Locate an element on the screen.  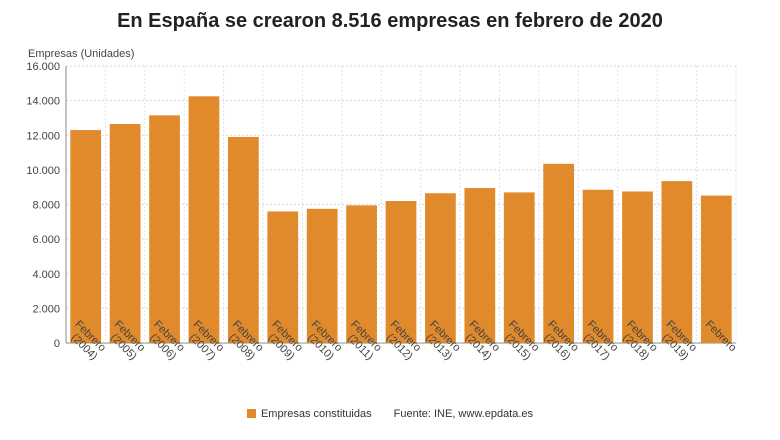
y-tick-label: 6.000 is located at coordinates (46, 240).